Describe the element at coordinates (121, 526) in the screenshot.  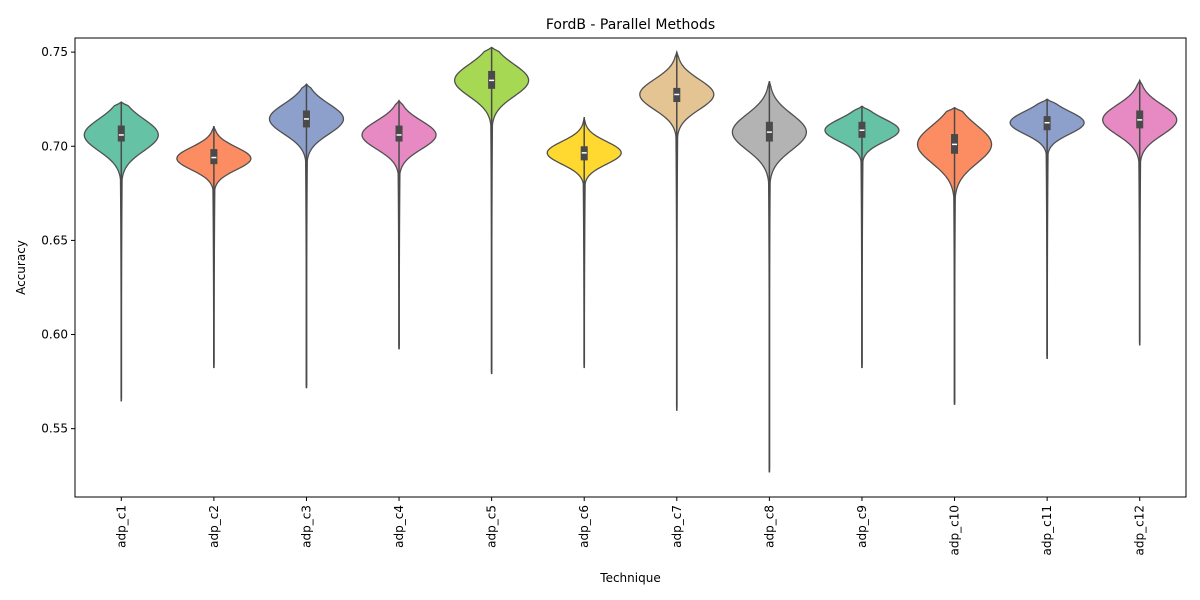
I see `x-tick-label: adp_c1` at that location.